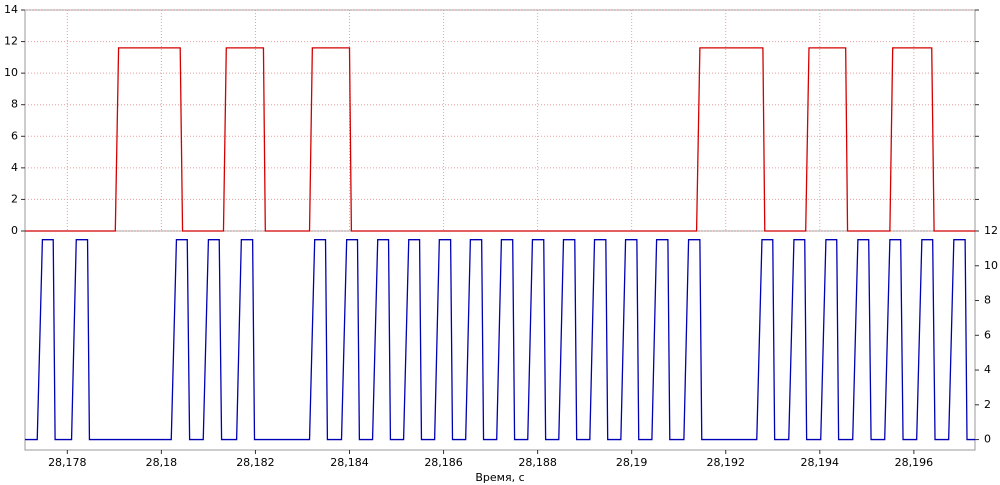  Describe the element at coordinates (632, 462) in the screenshot. I see `x-tick-label: 28,19` at that location.